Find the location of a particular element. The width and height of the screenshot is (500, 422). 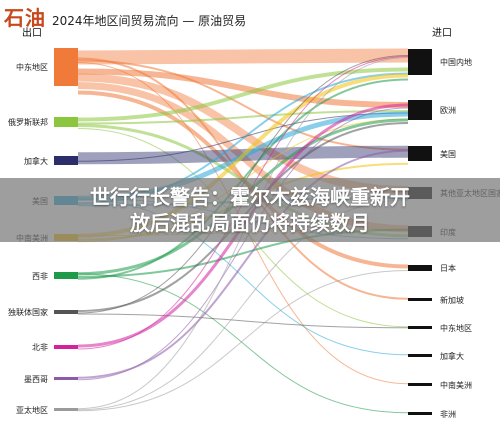

importer-label: 欧洲 is located at coordinates (448, 110).